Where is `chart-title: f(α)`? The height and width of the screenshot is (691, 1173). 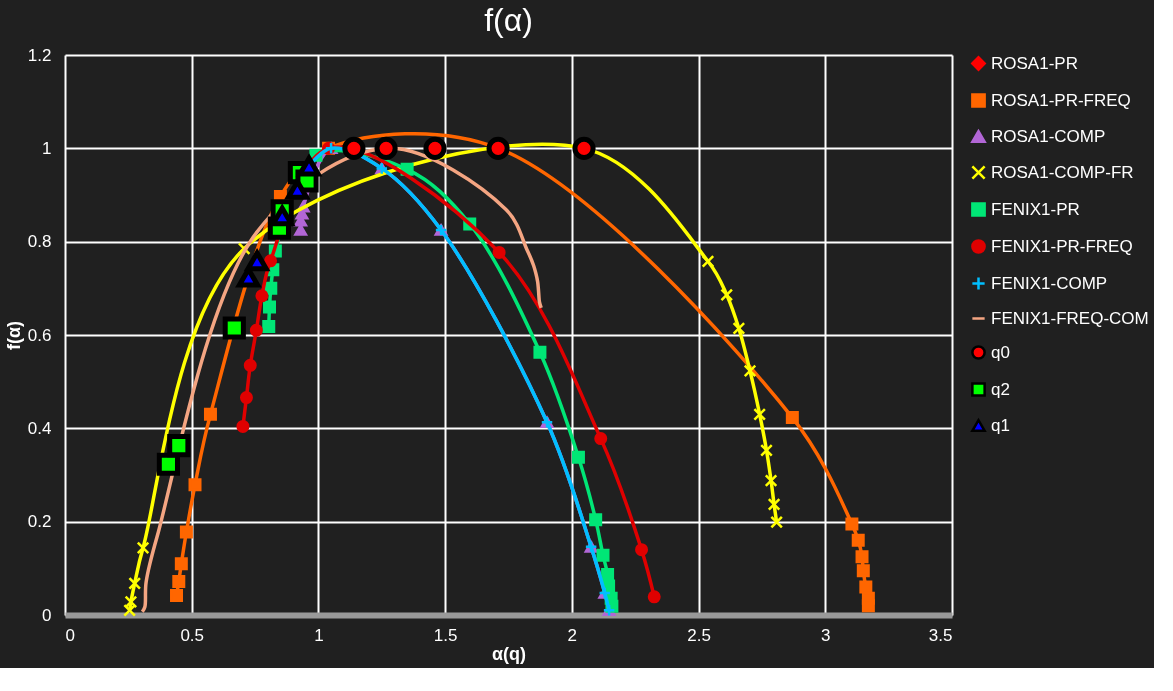
chart-title: f(α) is located at coordinates (508, 20).